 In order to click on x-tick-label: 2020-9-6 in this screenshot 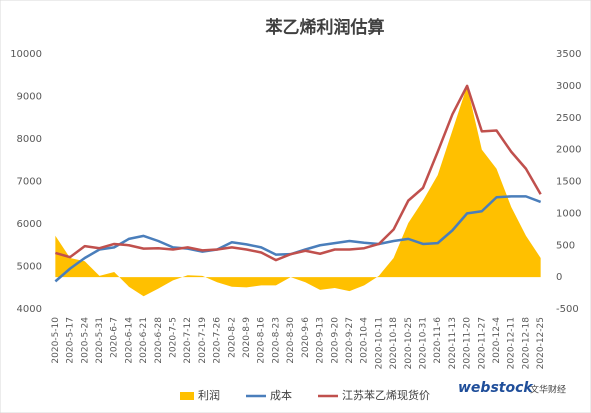, I will do `click(306, 337)`.